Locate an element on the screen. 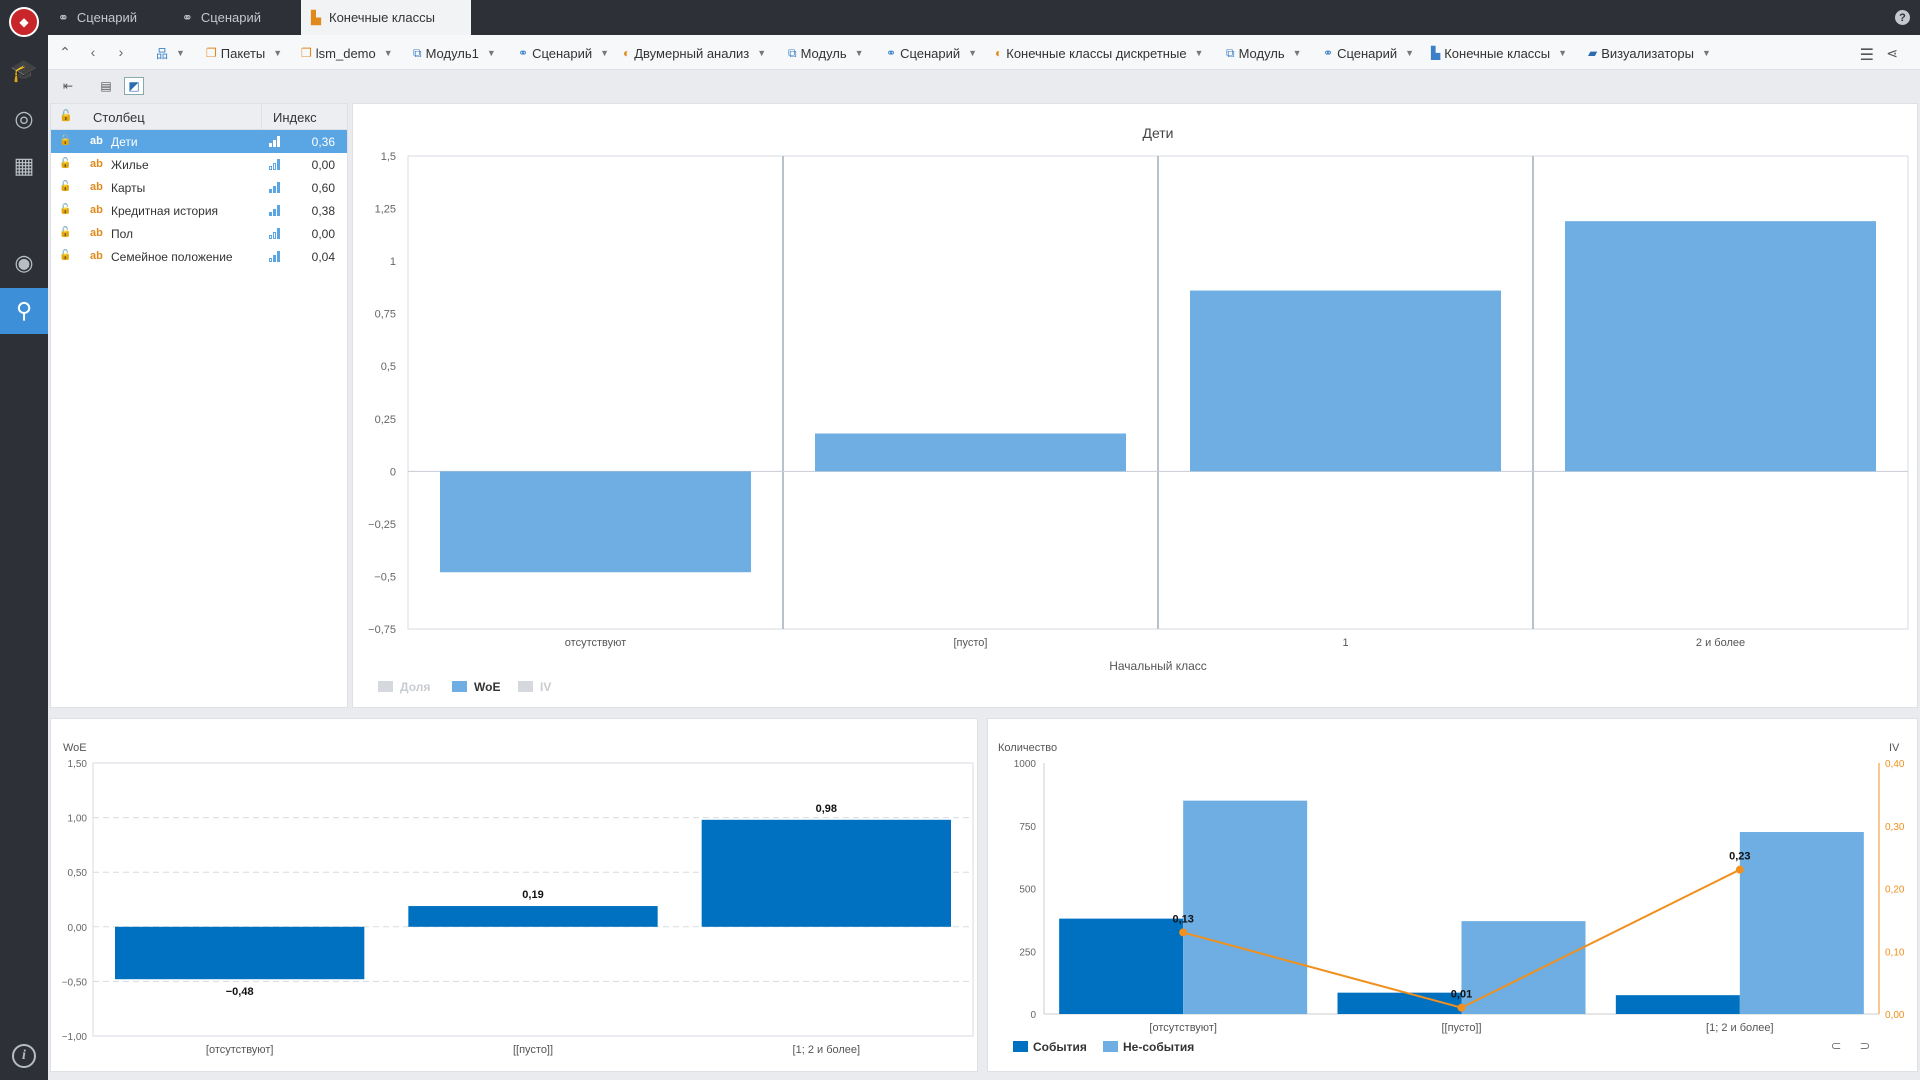  breadcrumb-label: lsm_demo is located at coordinates (345, 53).